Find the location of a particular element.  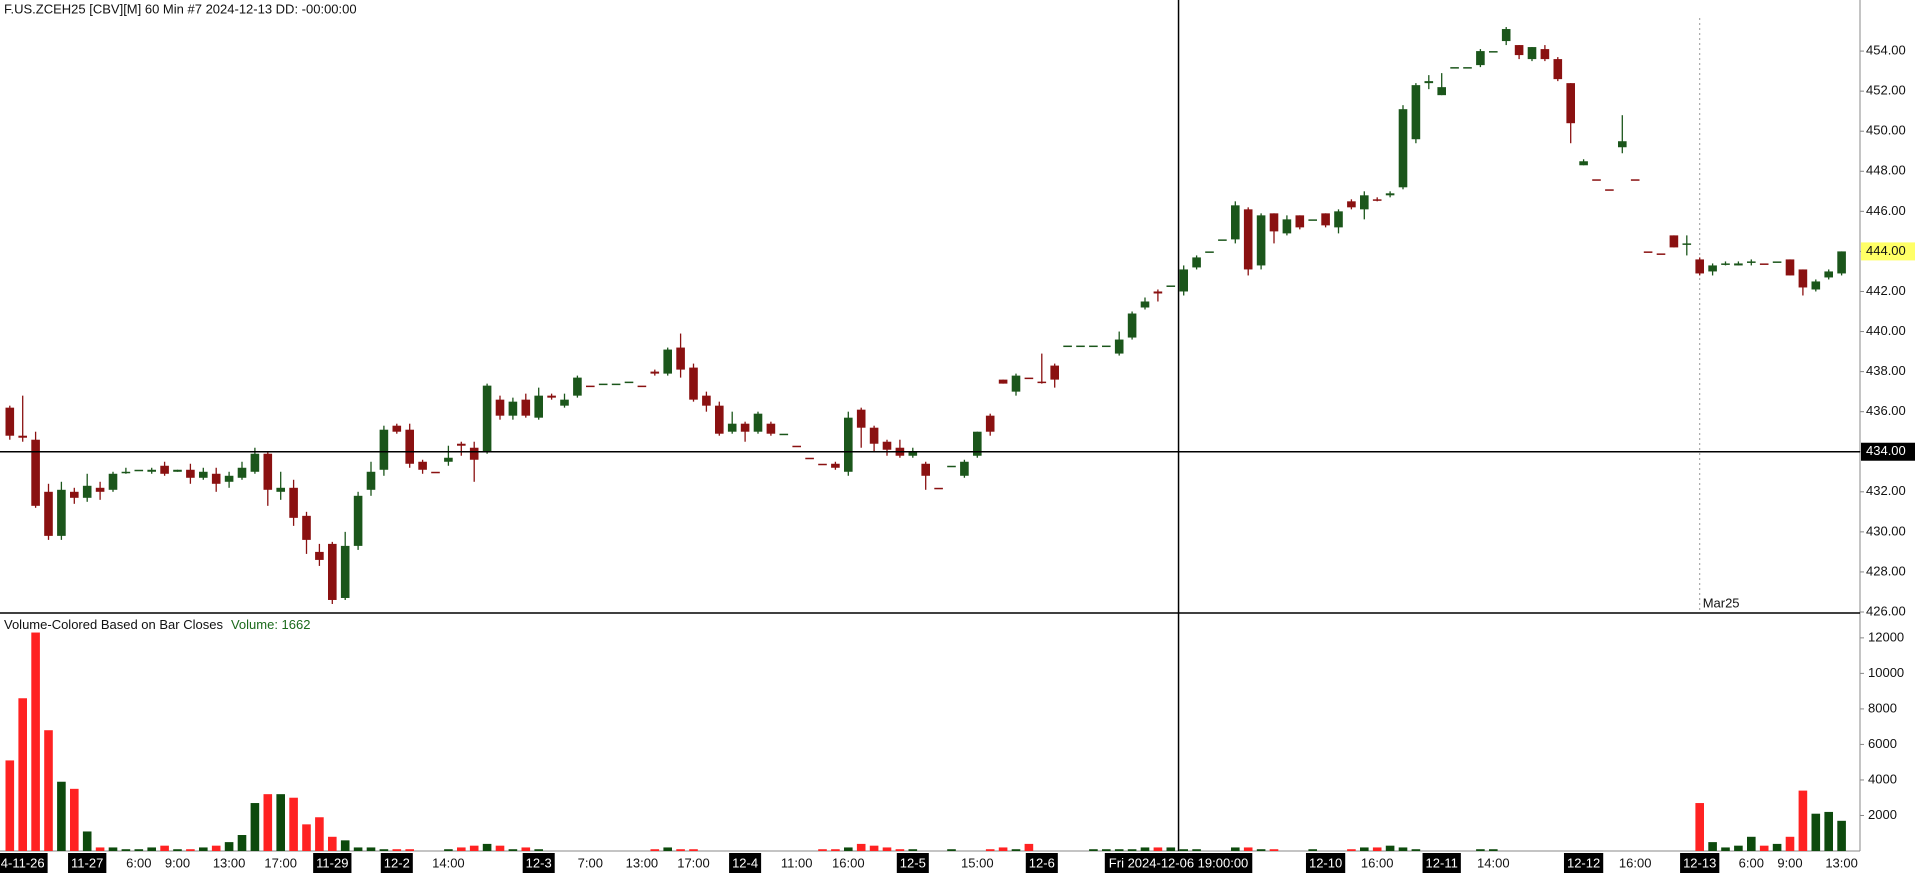

x-tick-label: 17:00 is located at coordinates (693, 862).